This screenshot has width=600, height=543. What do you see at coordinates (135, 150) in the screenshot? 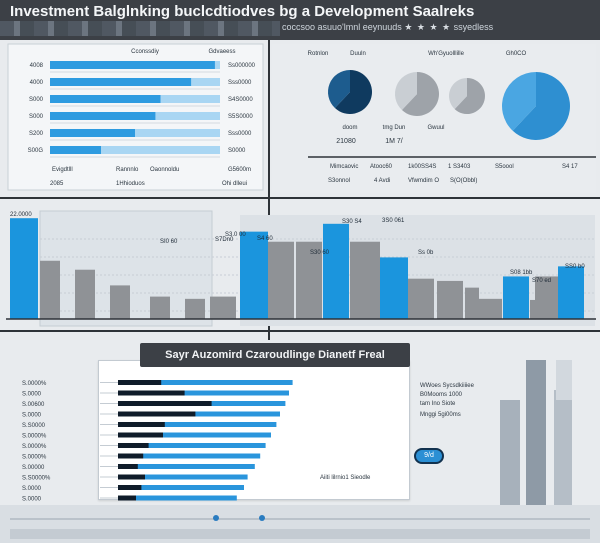
I see `bar-track` at bounding box center [135, 150].